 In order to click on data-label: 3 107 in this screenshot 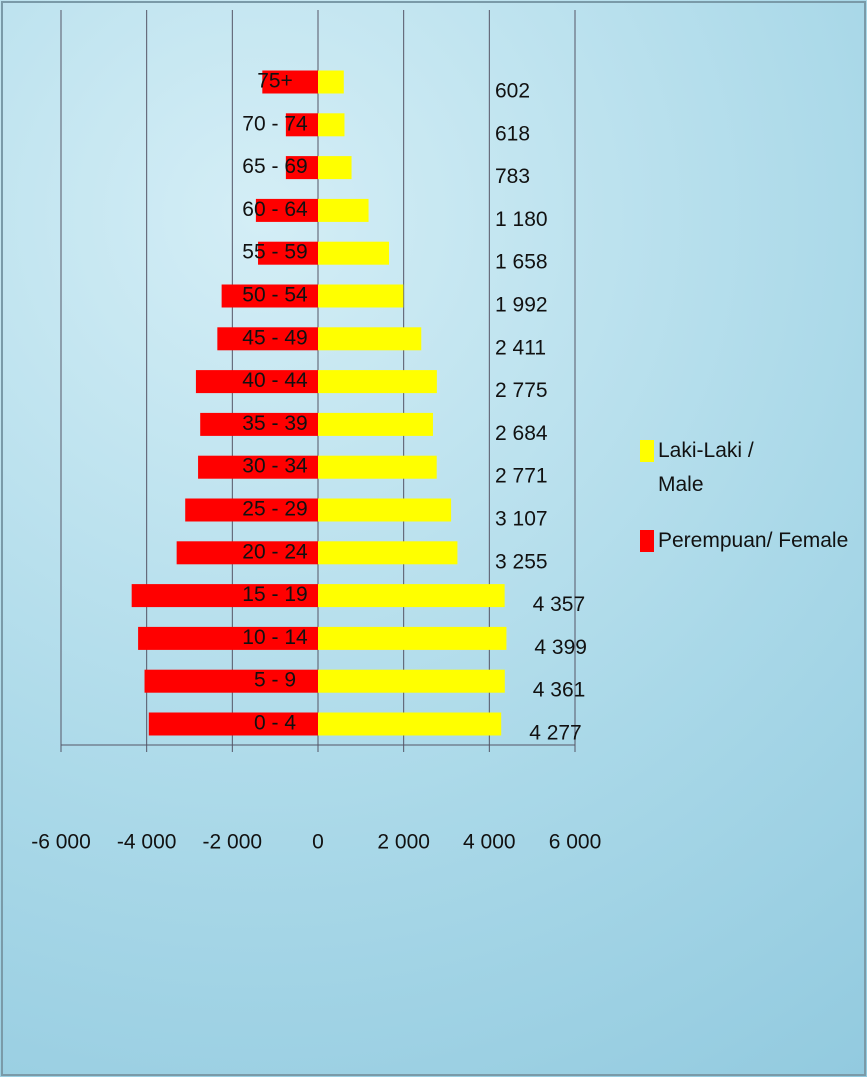, I will do `click(521, 519)`.